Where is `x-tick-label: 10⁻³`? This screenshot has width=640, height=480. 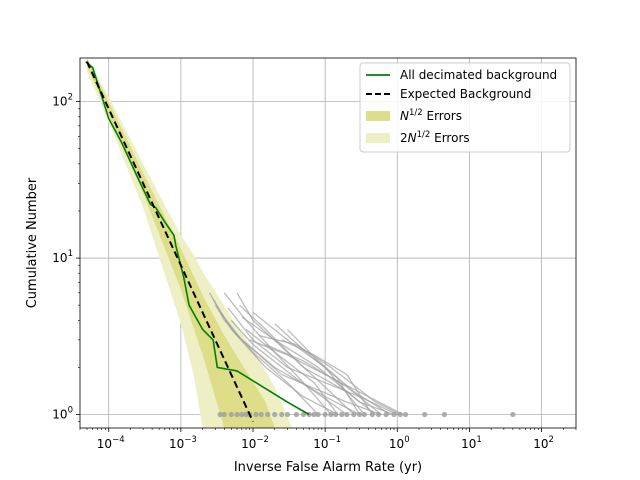 x-tick-label: 10⁻³ is located at coordinates (183, 443).